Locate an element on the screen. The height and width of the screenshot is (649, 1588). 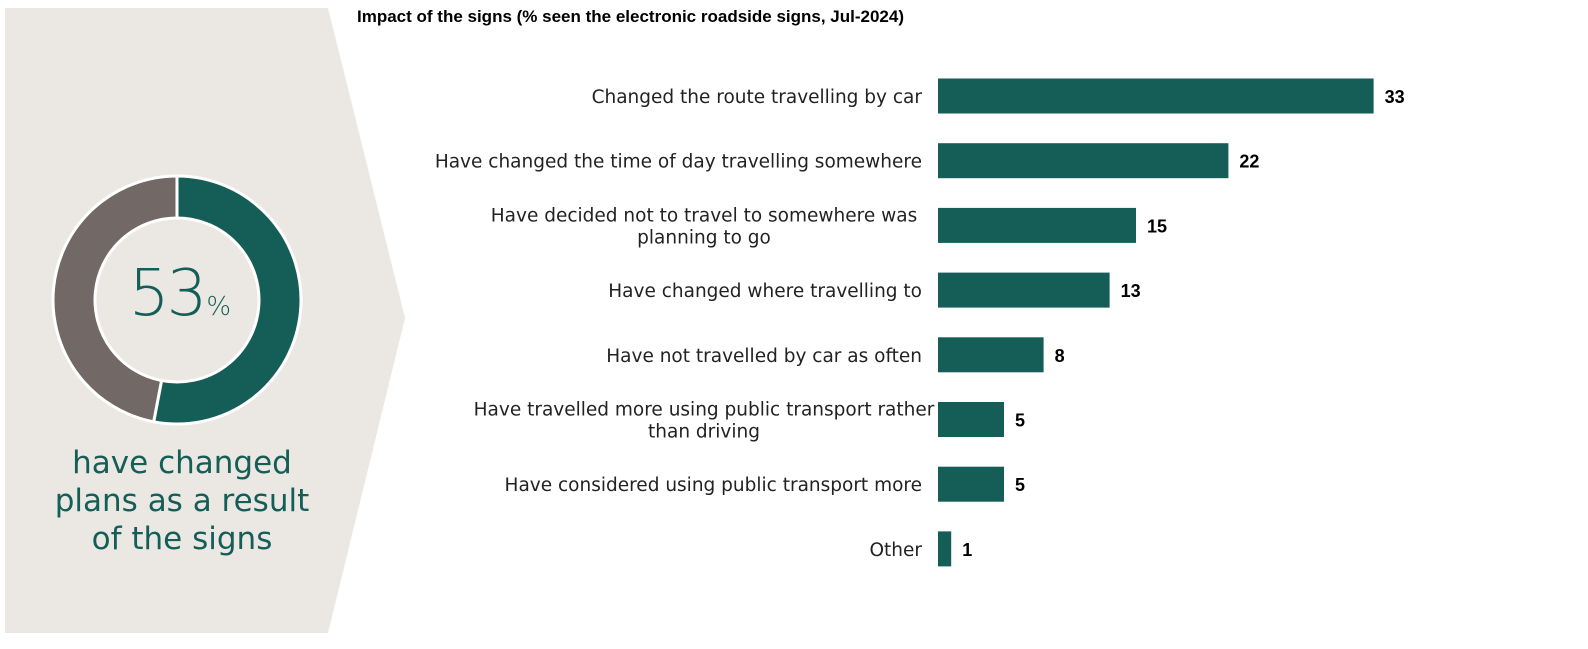
bar-value-label: 22 is located at coordinates (1249, 162).